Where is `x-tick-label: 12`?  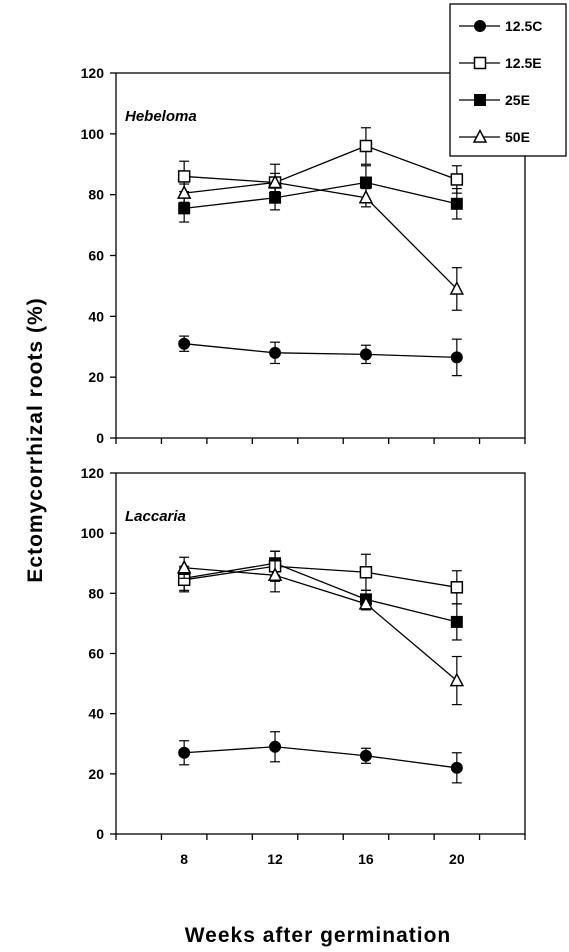
x-tick-label: 12 is located at coordinates (275, 859).